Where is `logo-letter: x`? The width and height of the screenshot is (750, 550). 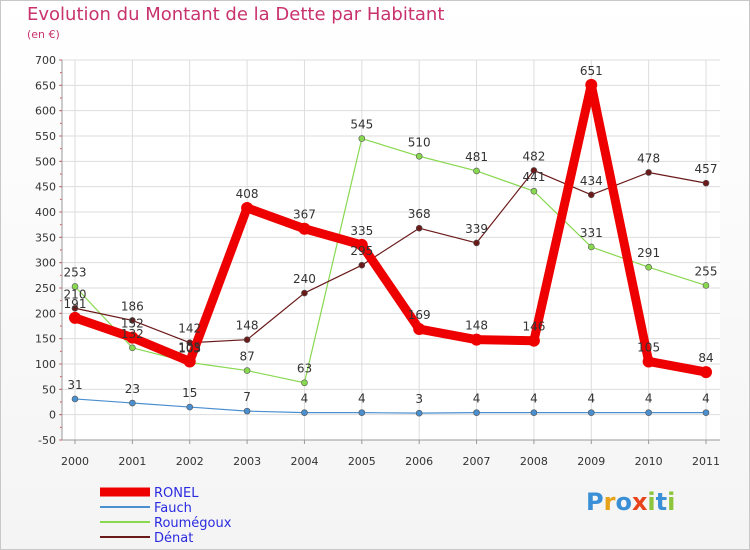
logo-letter: x is located at coordinates (639, 502).